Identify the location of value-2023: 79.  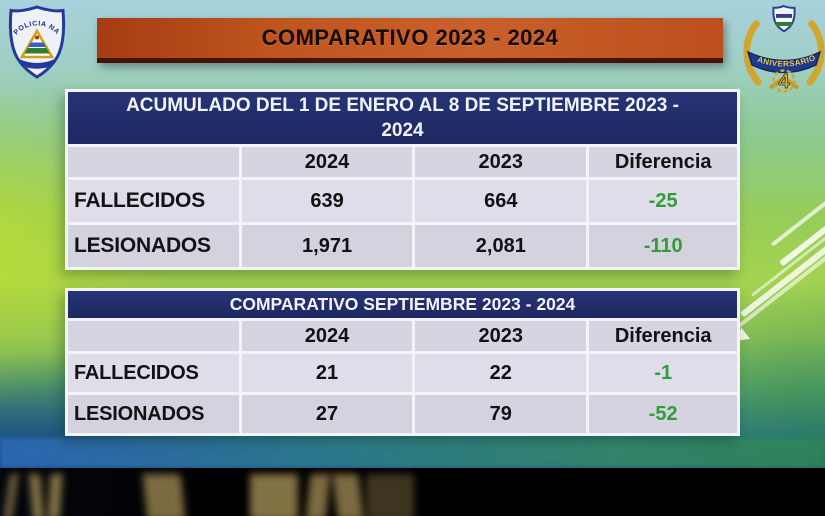
(501, 414).